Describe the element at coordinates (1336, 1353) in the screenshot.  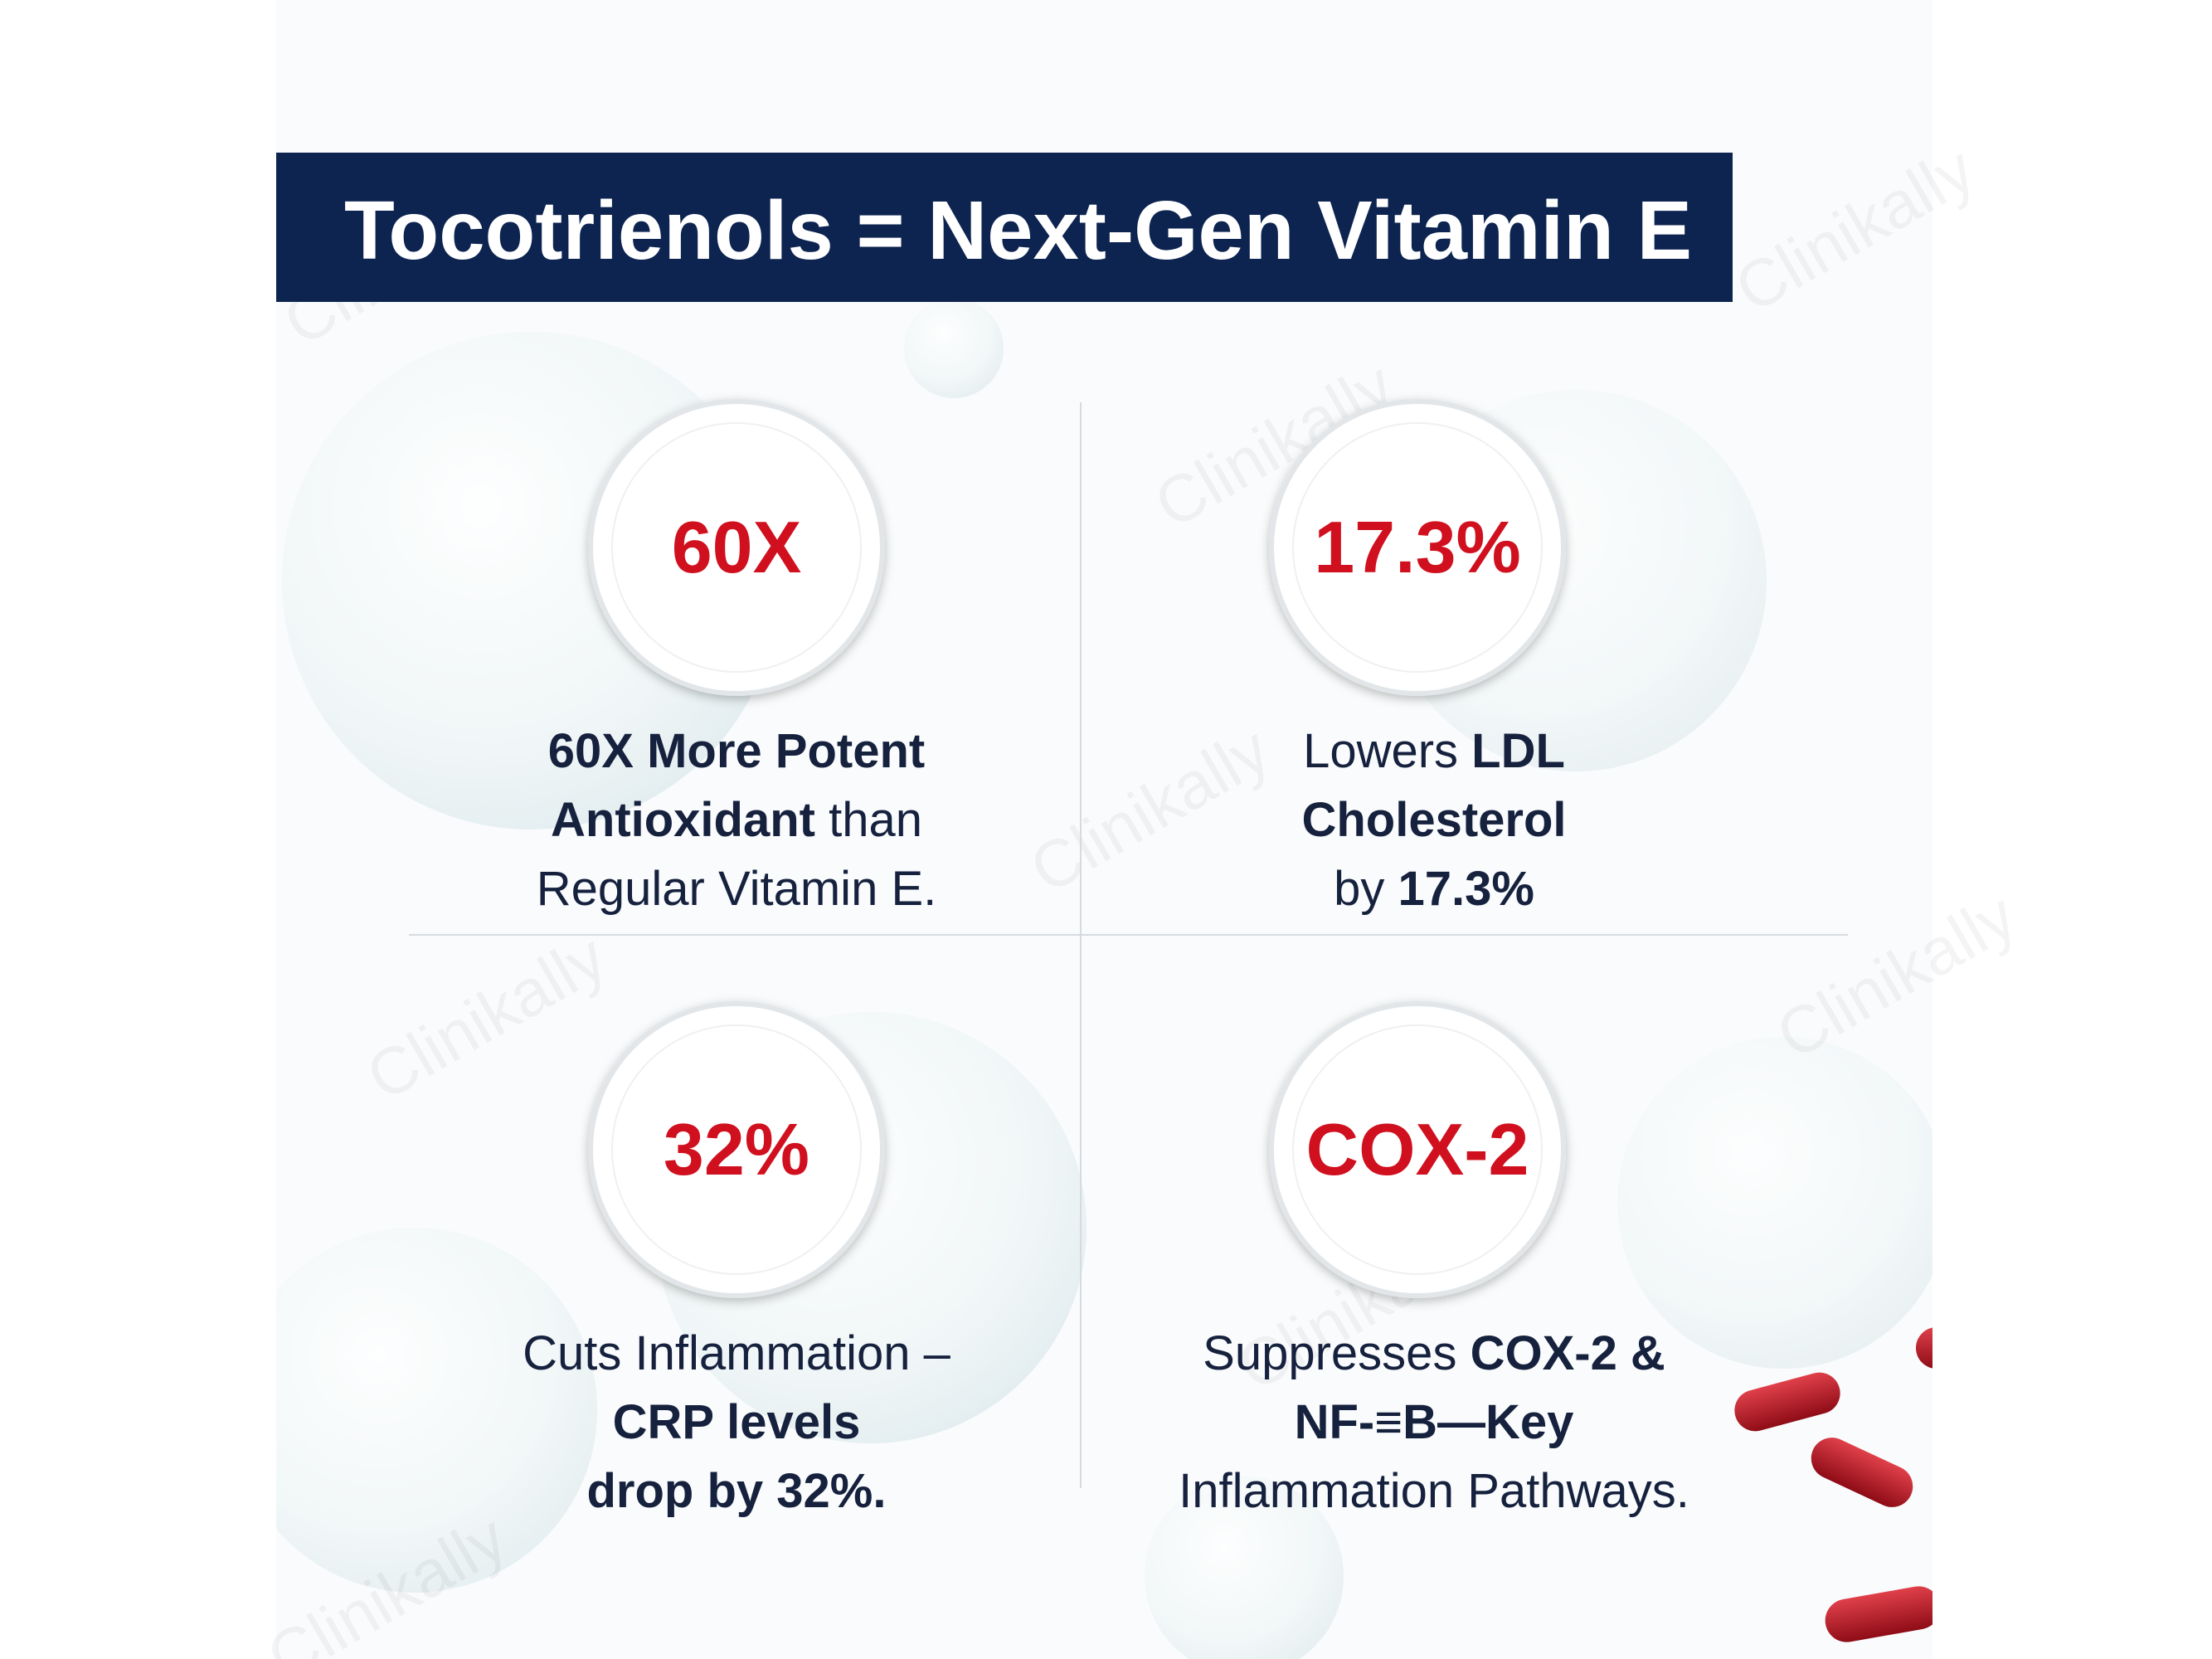
I see `description-text: Suppresses` at that location.